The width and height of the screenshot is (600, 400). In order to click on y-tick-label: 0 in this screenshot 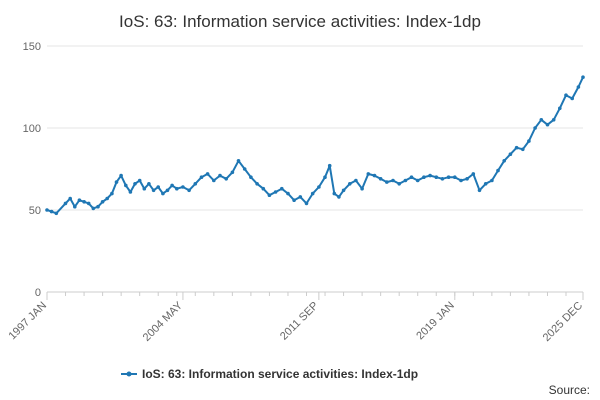, I will do `click(38, 293)`.